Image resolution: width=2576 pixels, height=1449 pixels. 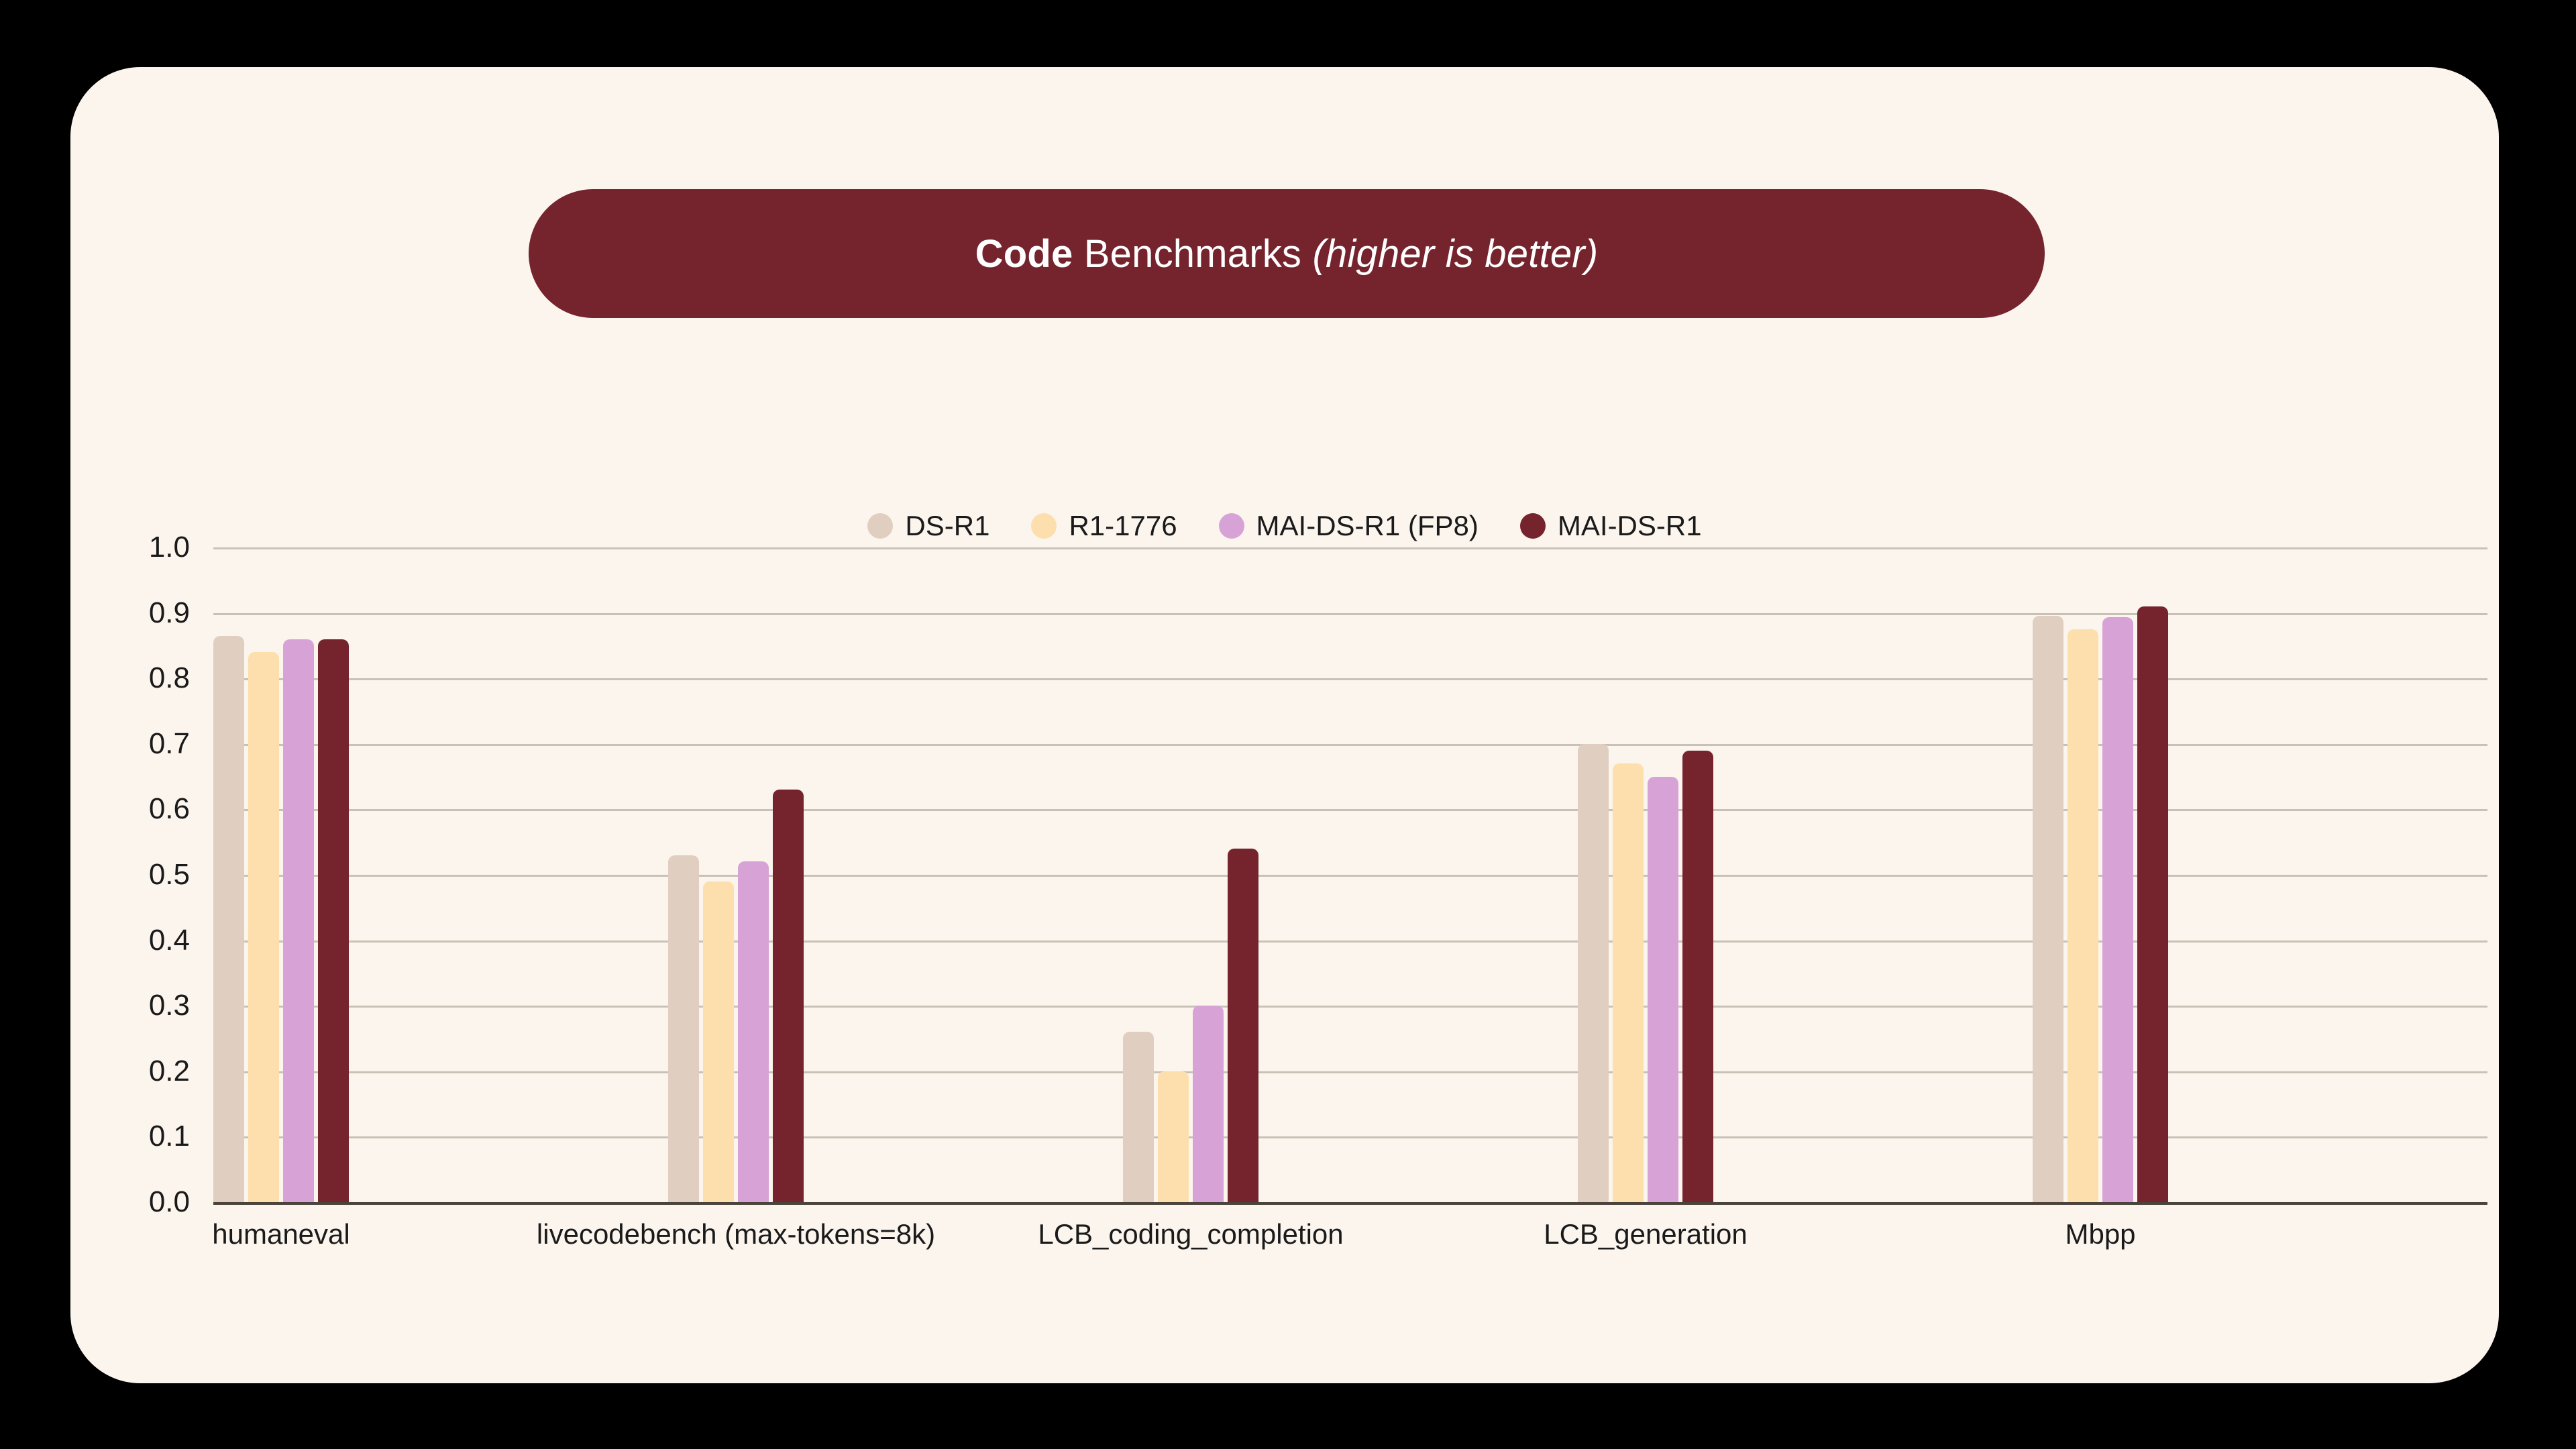 What do you see at coordinates (830, 898) in the screenshot?
I see `bar-group: livecodebench (max-tokens=8k)` at bounding box center [830, 898].